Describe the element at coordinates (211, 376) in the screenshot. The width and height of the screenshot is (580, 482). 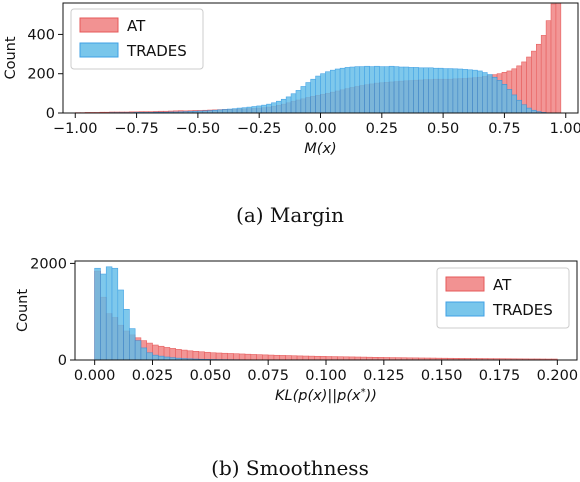
I see `x-tick-label: 0.050` at that location.